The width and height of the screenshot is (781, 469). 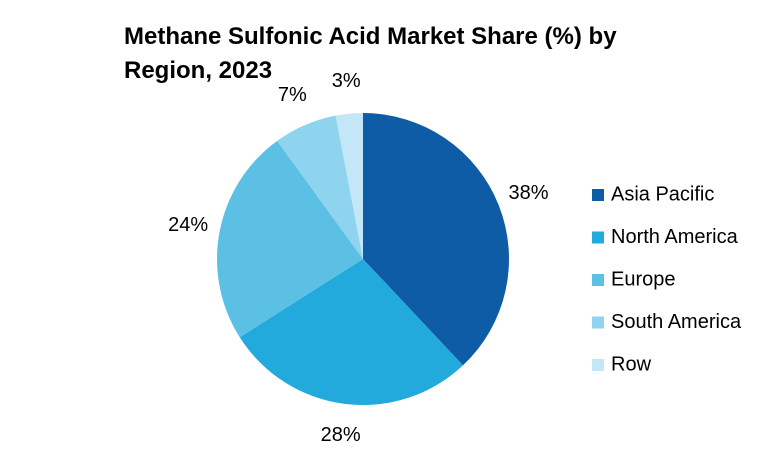 What do you see at coordinates (643, 279) in the screenshot?
I see `legend-label: Europe` at bounding box center [643, 279].